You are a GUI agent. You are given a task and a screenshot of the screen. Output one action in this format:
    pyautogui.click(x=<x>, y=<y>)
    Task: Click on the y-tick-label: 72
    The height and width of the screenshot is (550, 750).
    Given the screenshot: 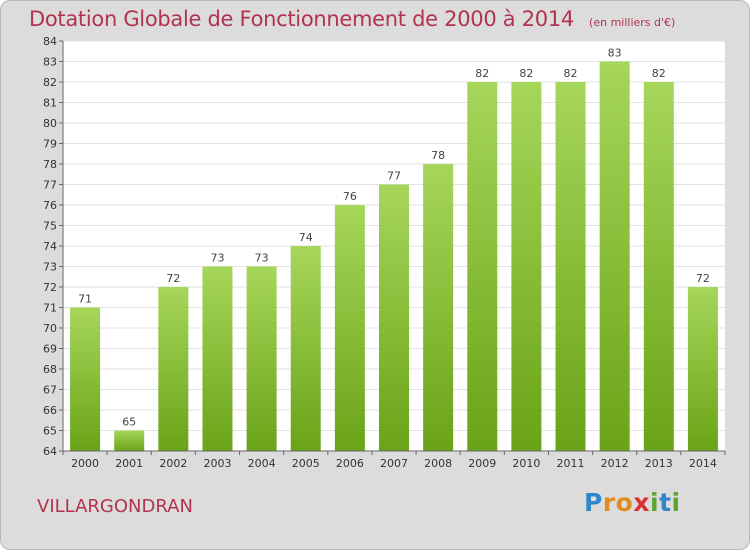 What is the action you would take?
    pyautogui.click(x=50, y=287)
    